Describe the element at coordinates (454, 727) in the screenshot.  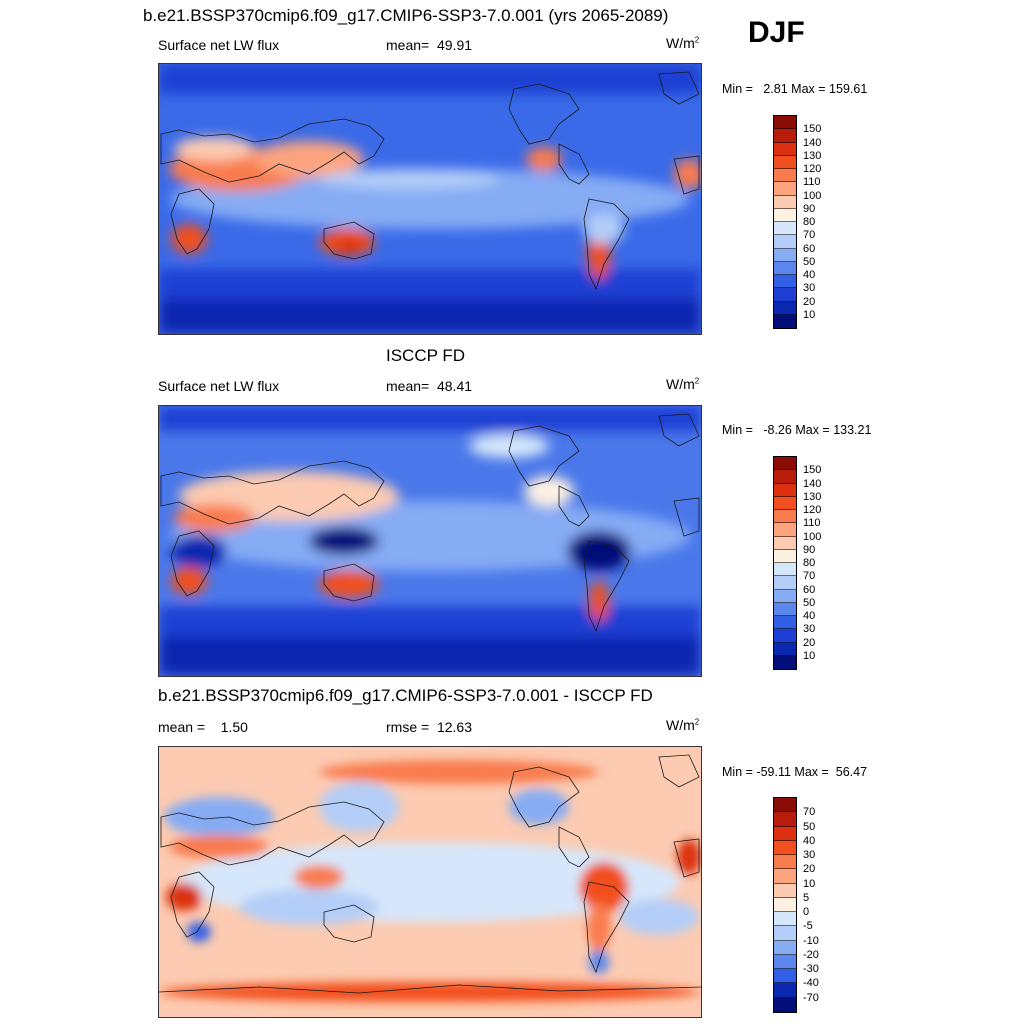
I see `panel3-rmse-value: 12.63` at that location.